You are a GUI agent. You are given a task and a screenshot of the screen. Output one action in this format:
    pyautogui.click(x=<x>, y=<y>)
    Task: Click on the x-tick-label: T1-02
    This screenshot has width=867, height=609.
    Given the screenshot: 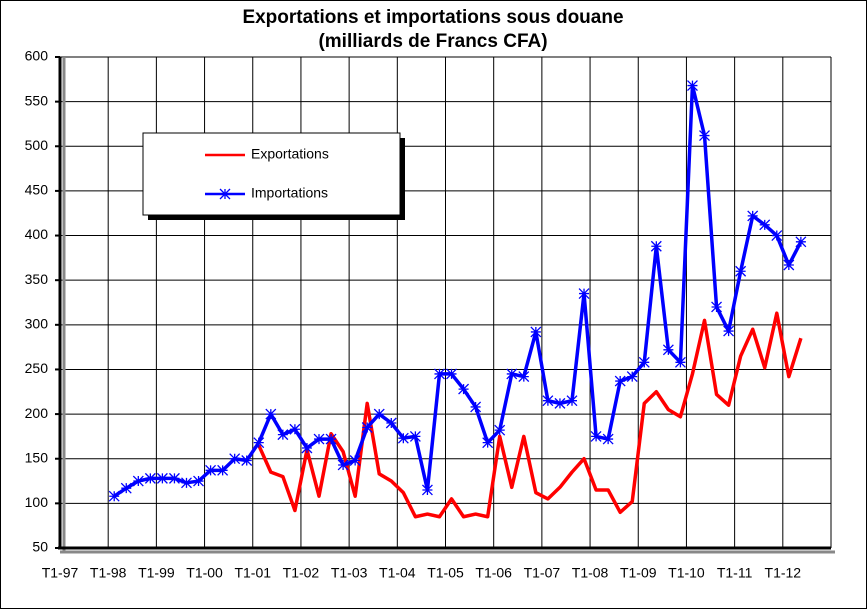 What is the action you would take?
    pyautogui.click(x=301, y=573)
    